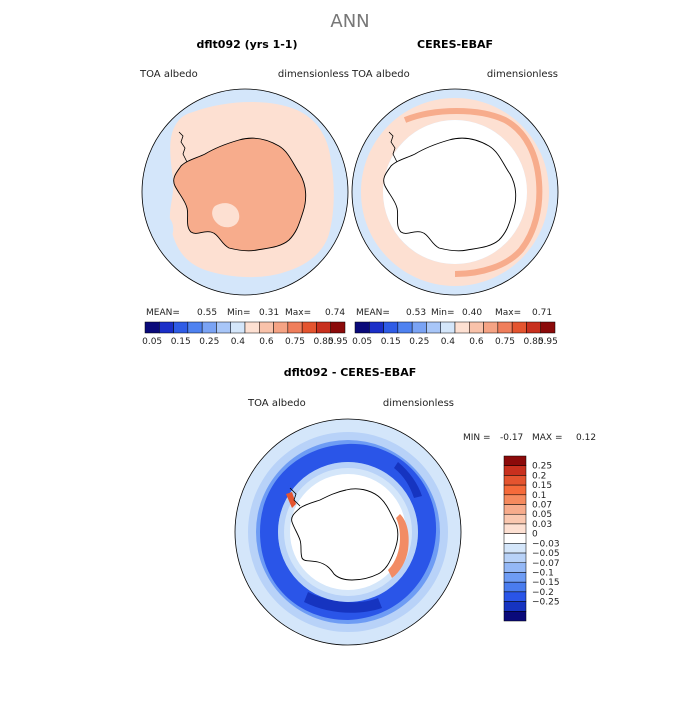 The height and width of the screenshot is (704, 700). I want to click on colorbar-tick-2-5: 0.05, so click(542, 515).